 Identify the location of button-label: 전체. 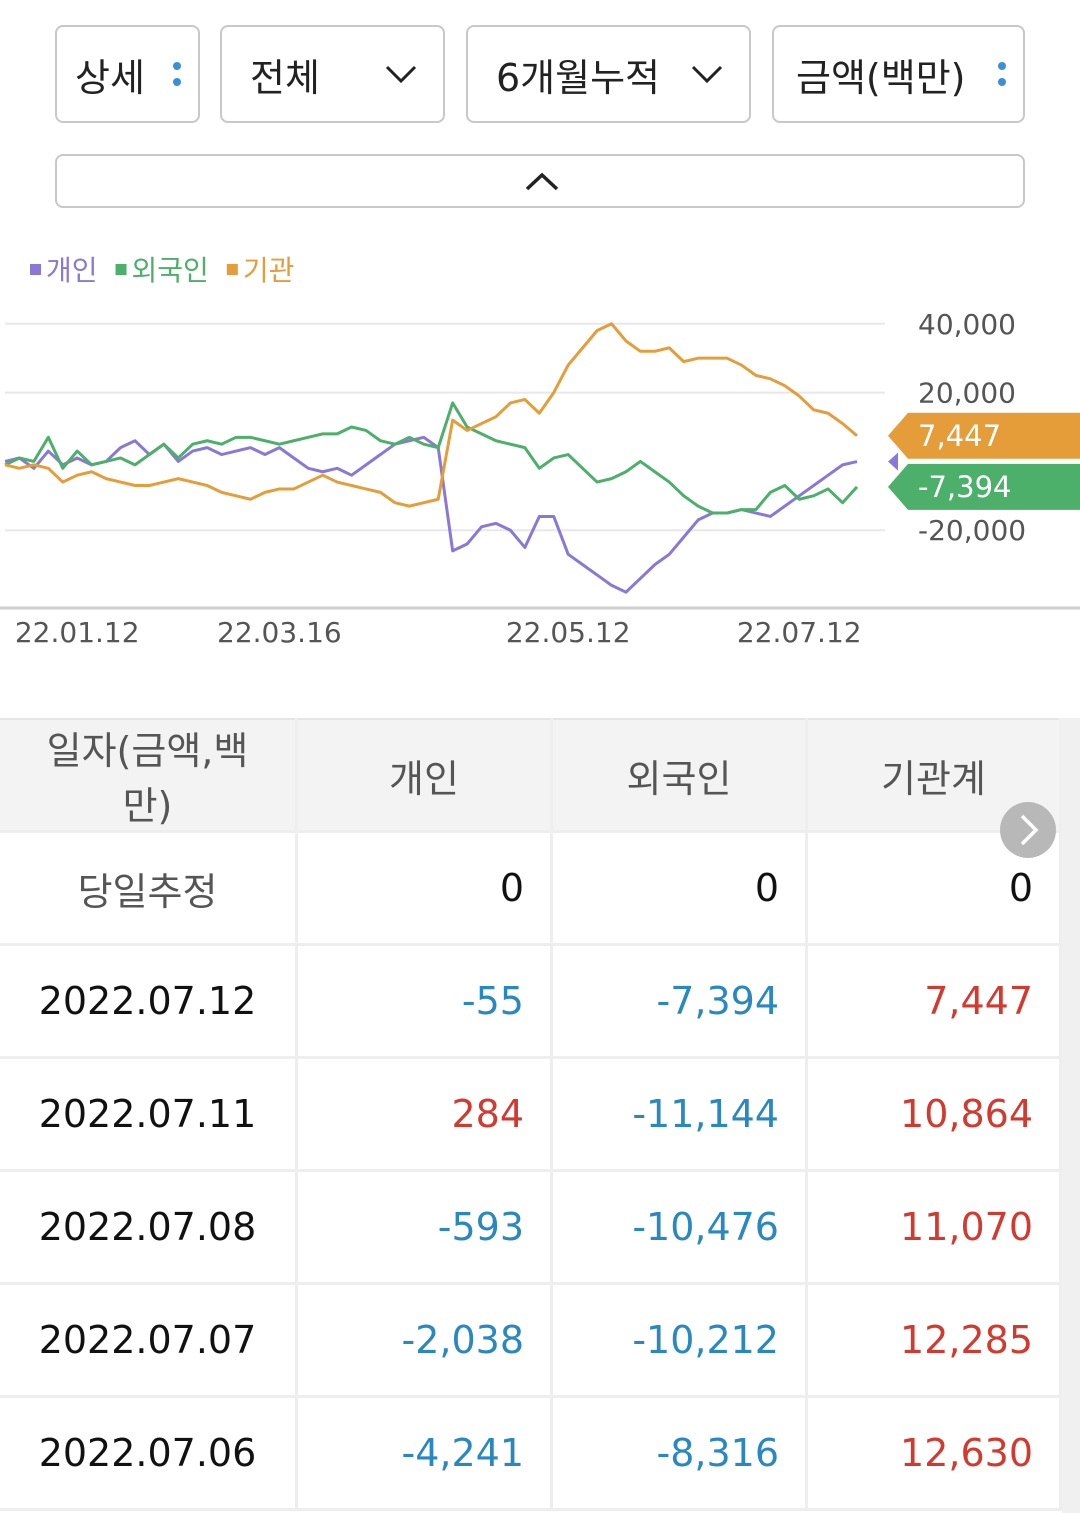
(285, 77).